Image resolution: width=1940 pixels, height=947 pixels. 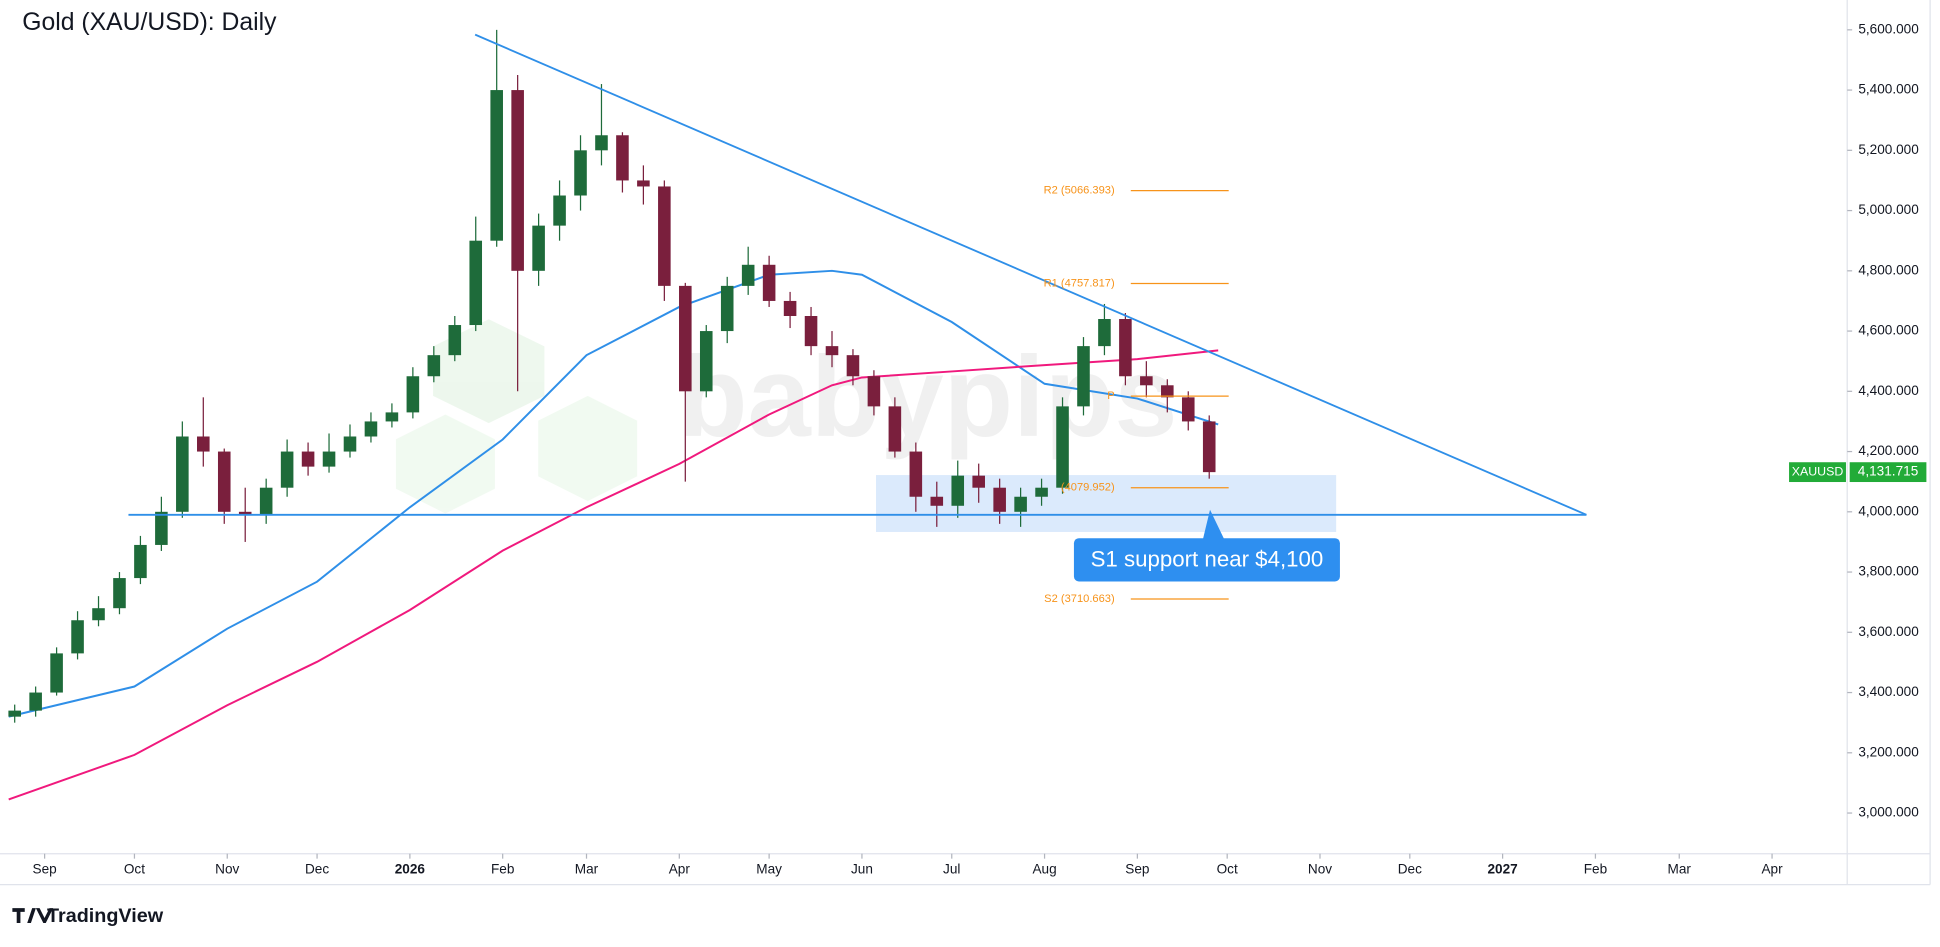 What do you see at coordinates (1088, 488) in the screenshot?
I see `pivot-label: (4079.952)` at bounding box center [1088, 488].